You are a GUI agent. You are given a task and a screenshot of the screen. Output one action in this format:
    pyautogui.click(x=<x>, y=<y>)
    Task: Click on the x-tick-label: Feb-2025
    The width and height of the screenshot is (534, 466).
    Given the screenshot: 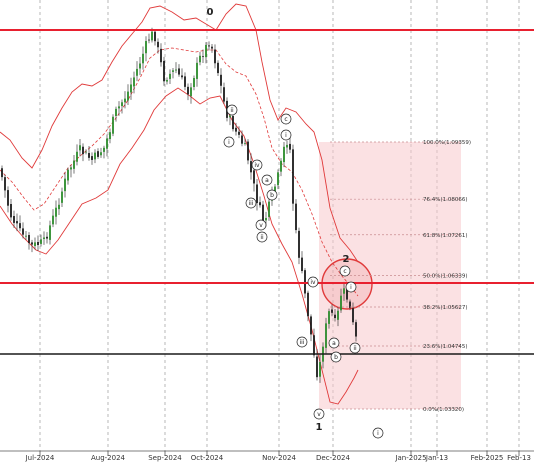 What is the action you would take?
    pyautogui.click(x=487, y=458)
    